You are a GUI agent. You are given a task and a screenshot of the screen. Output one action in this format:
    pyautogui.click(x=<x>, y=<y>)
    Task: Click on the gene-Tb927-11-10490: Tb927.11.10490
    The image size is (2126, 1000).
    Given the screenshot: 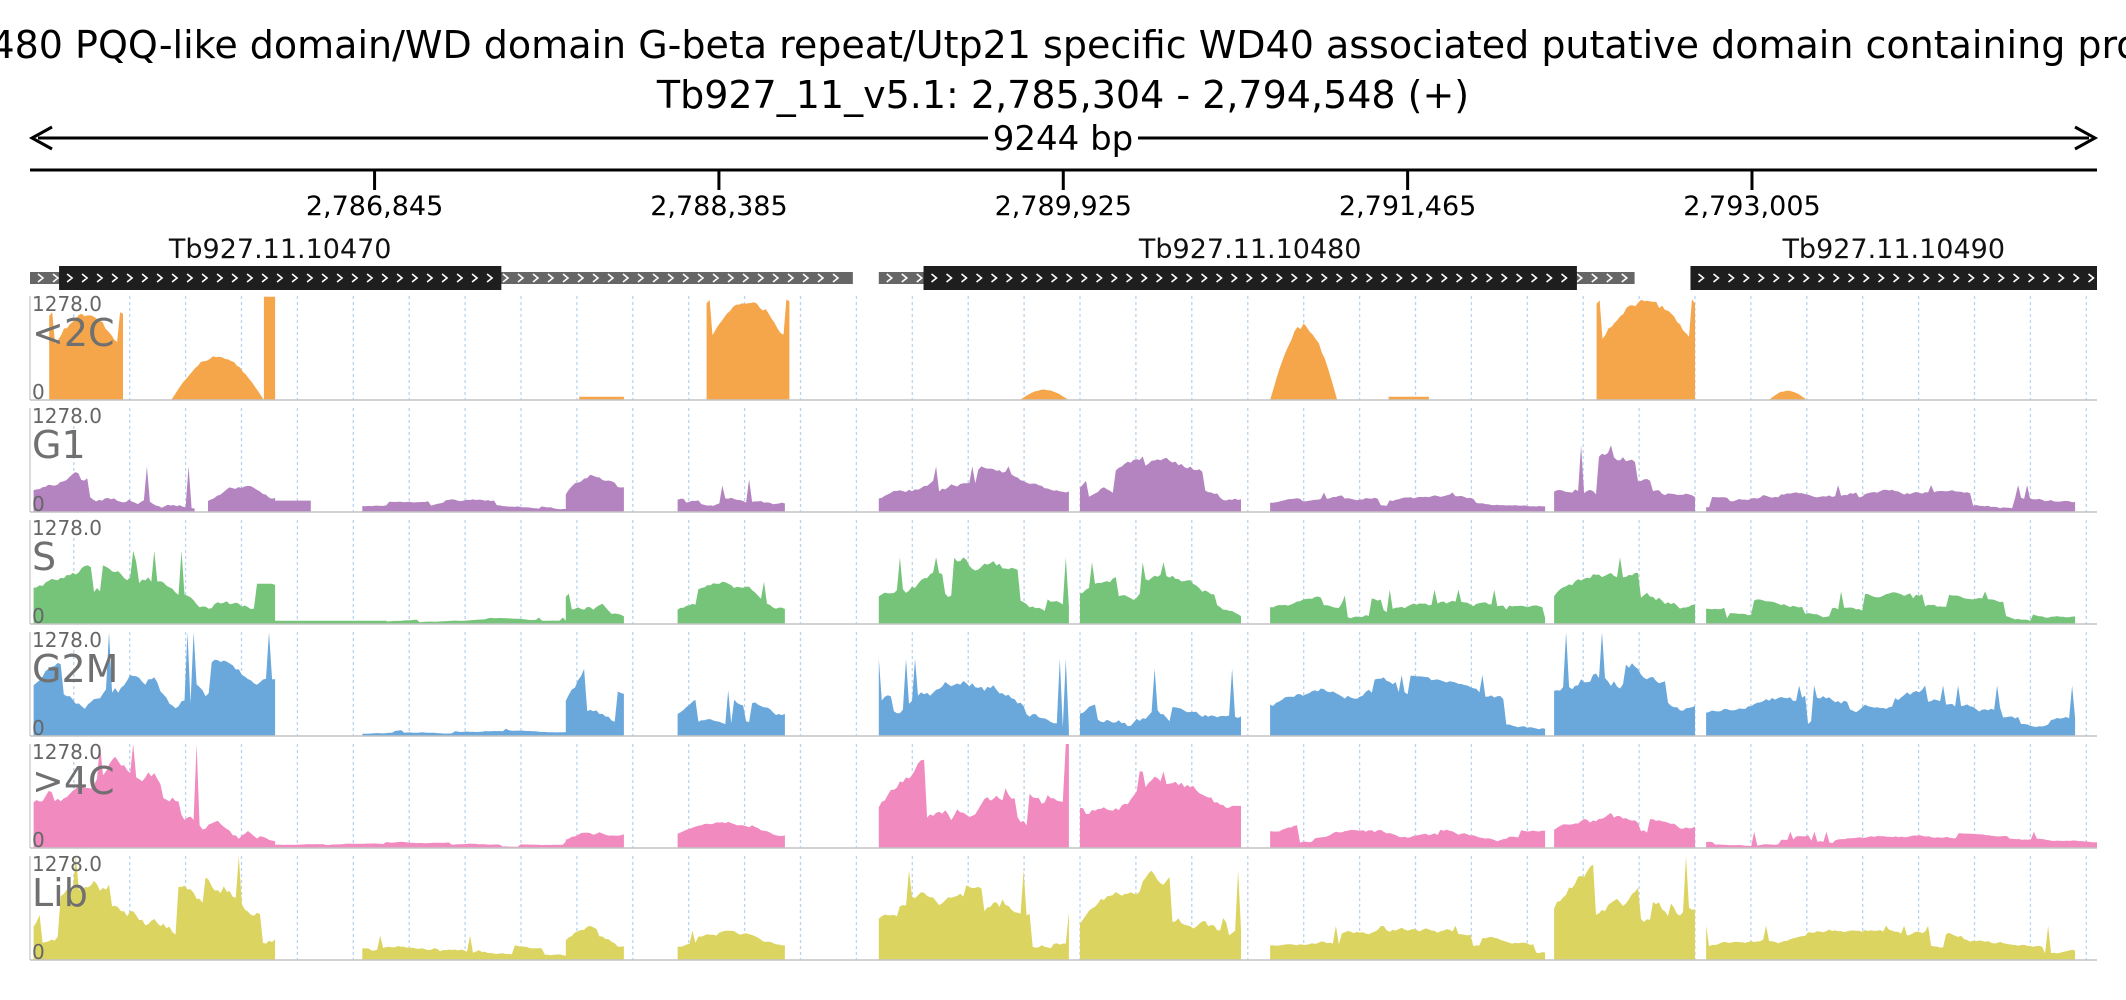 What is the action you would take?
    pyautogui.click(x=1893, y=262)
    